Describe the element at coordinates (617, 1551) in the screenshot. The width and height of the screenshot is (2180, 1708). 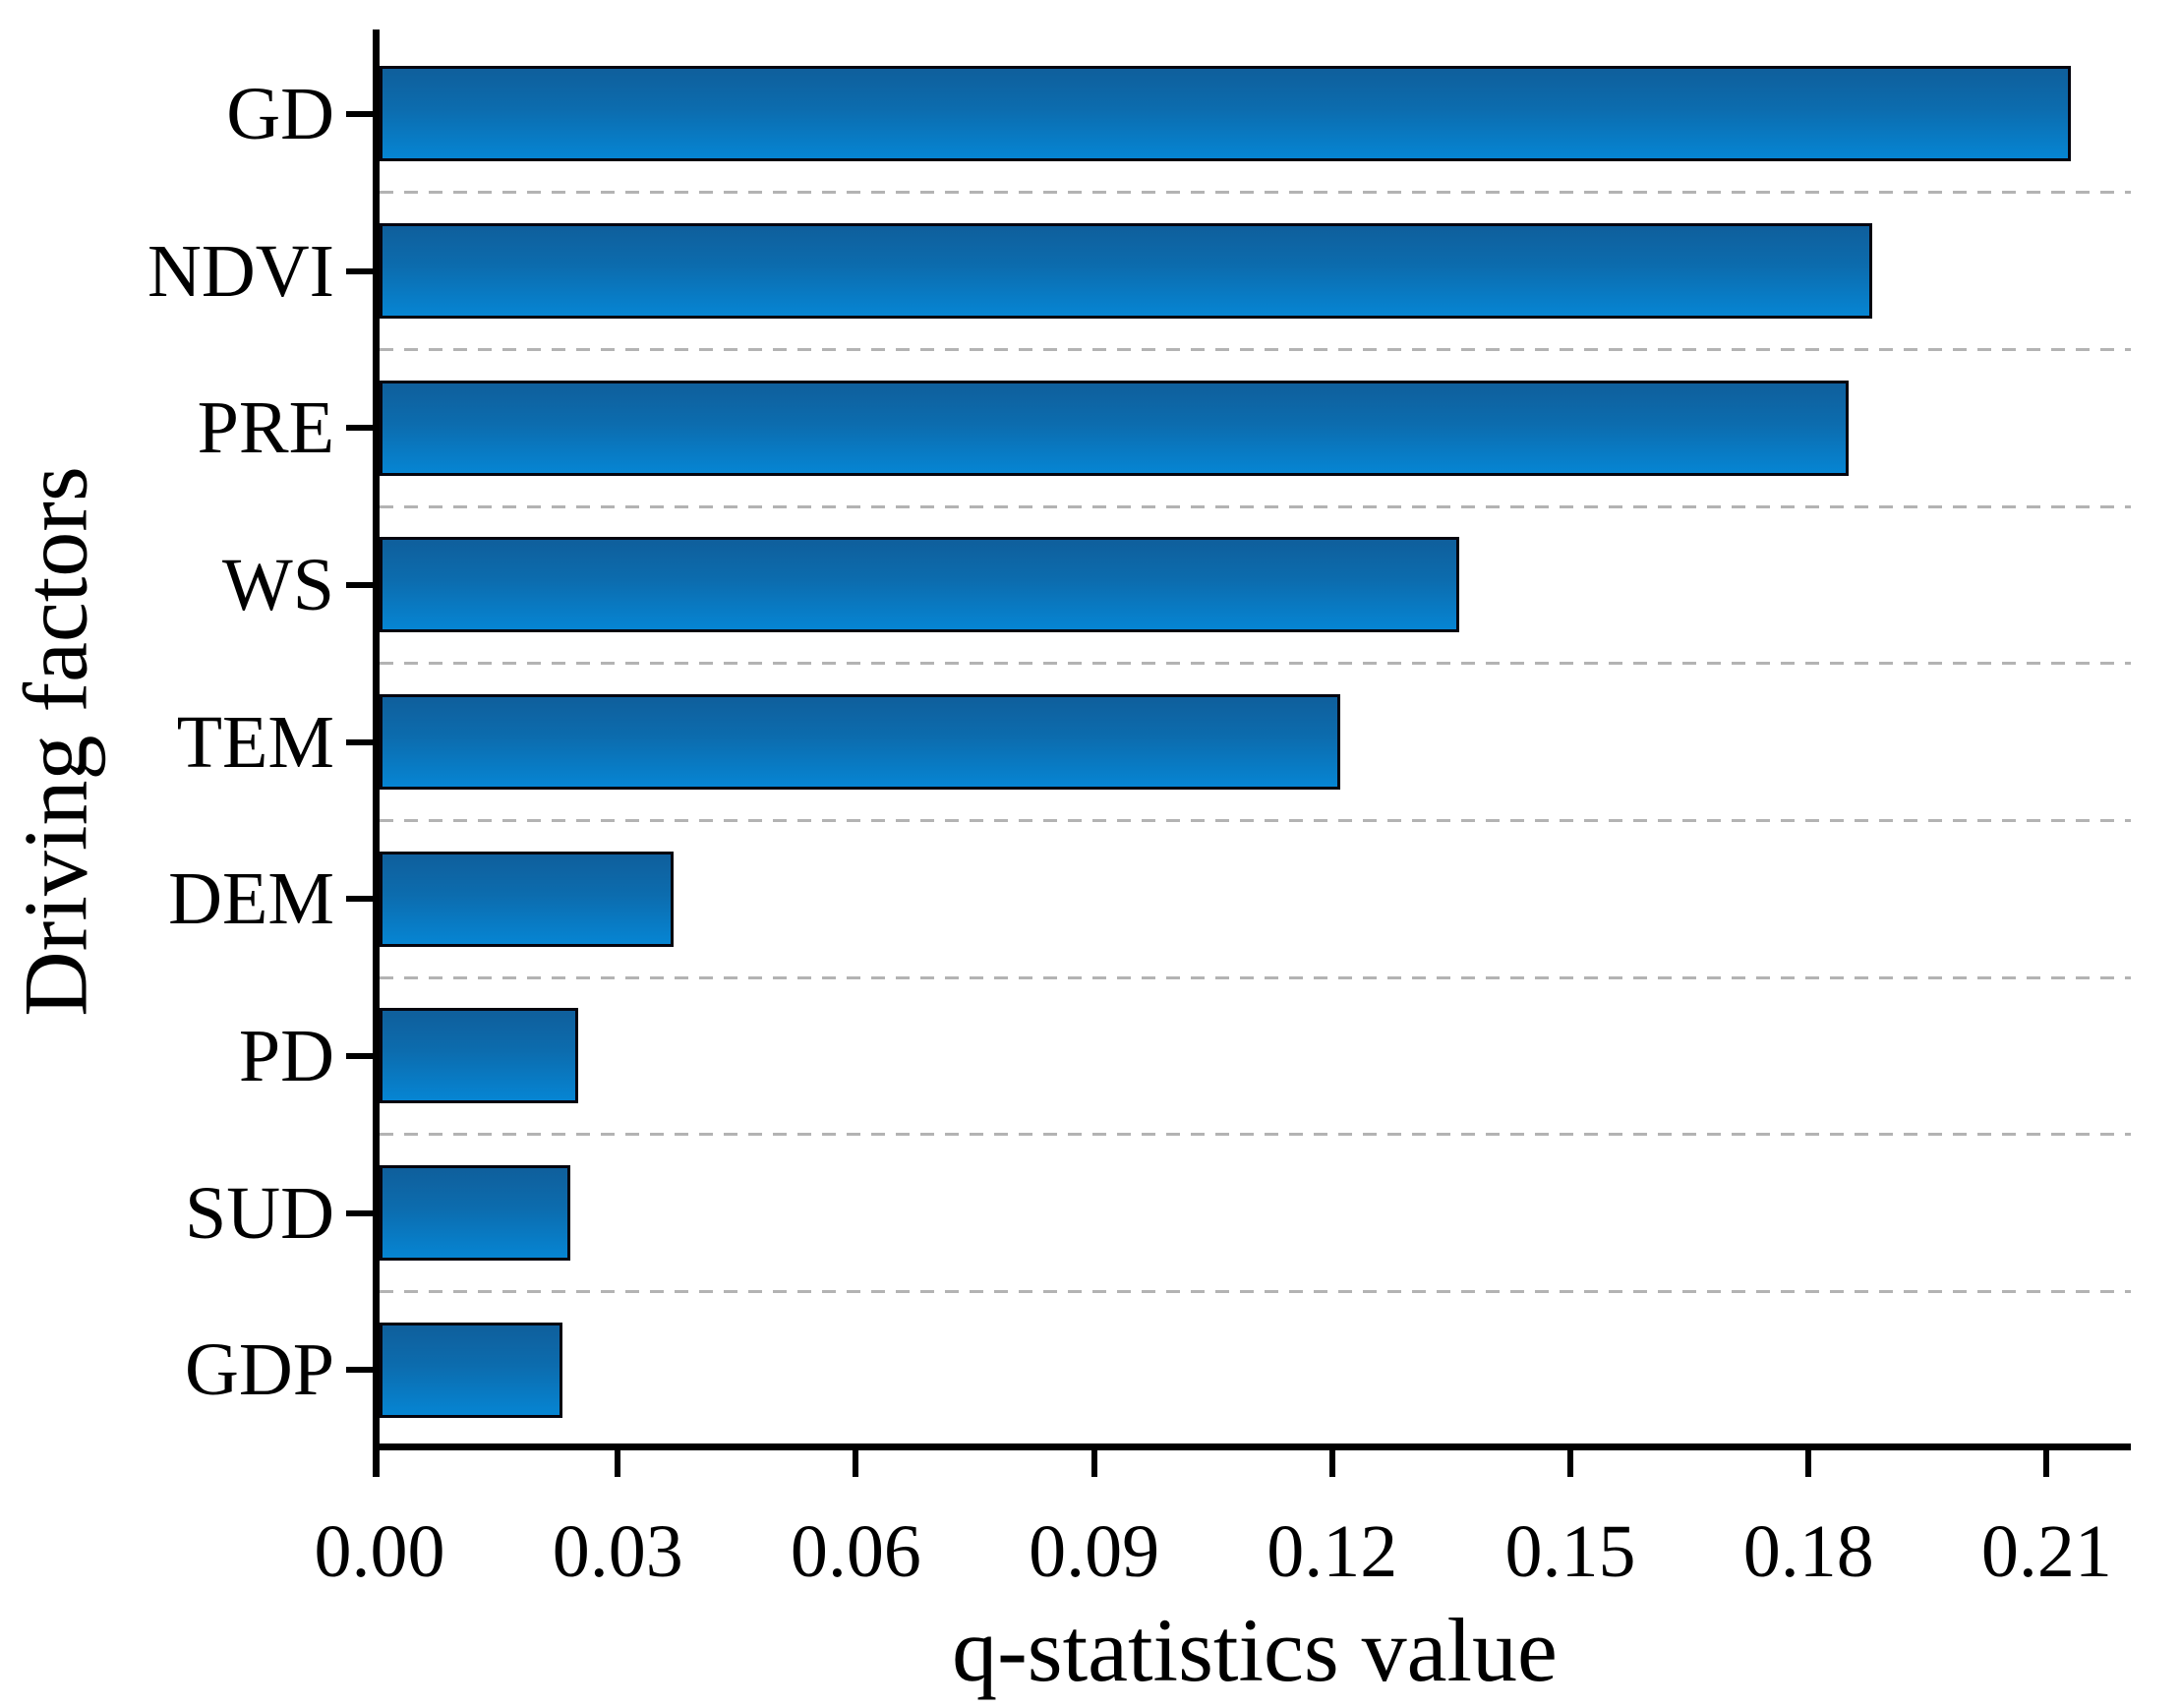
I see `x-tick-label-0.03: 0.03` at that location.